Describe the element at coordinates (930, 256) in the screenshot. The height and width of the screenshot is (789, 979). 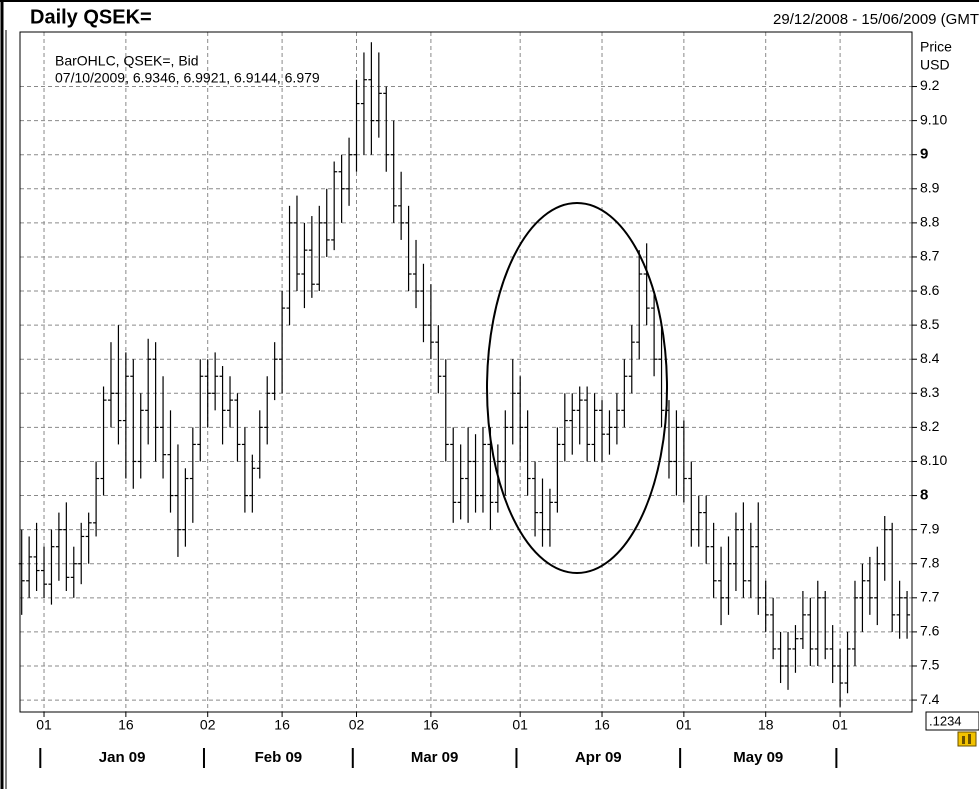
I see `y-tick-label: 8.7` at that location.